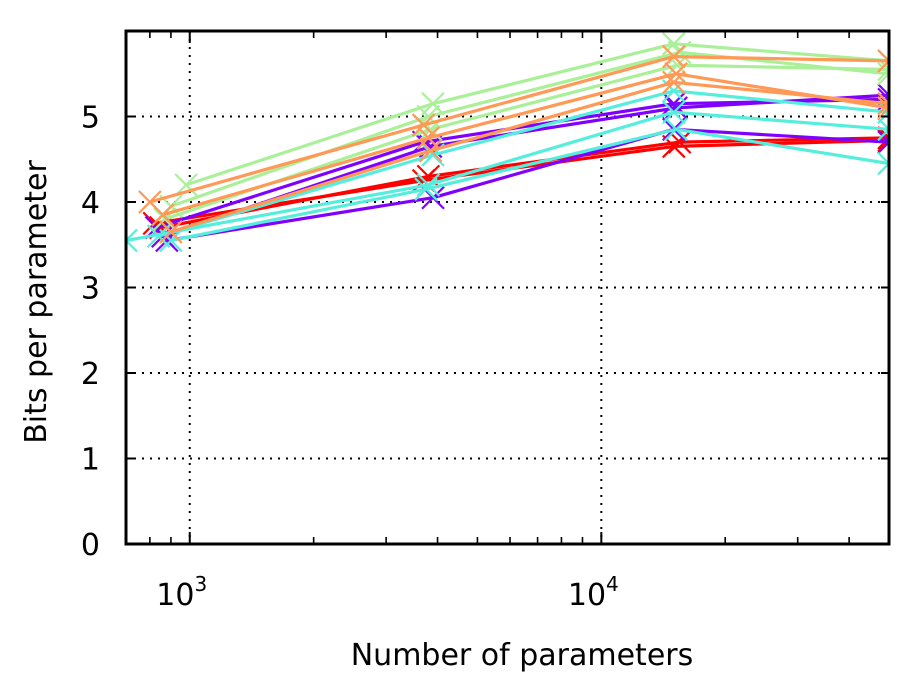 The image size is (908, 686). Describe the element at coordinates (90, 374) in the screenshot. I see `y-tick-label: 2` at that location.